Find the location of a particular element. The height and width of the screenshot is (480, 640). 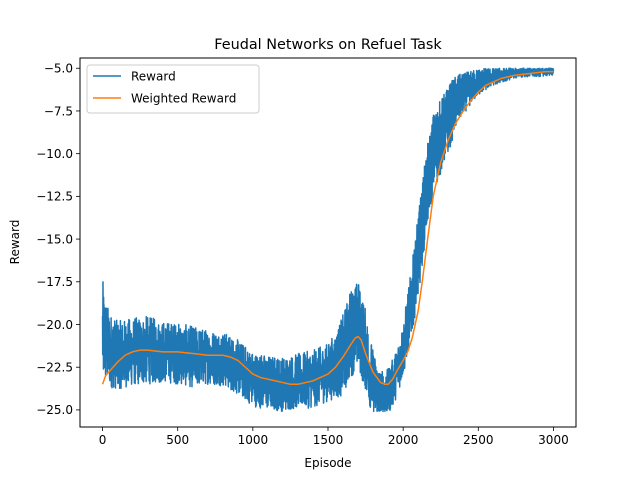

x-tick-label: 1500 is located at coordinates (328, 440).